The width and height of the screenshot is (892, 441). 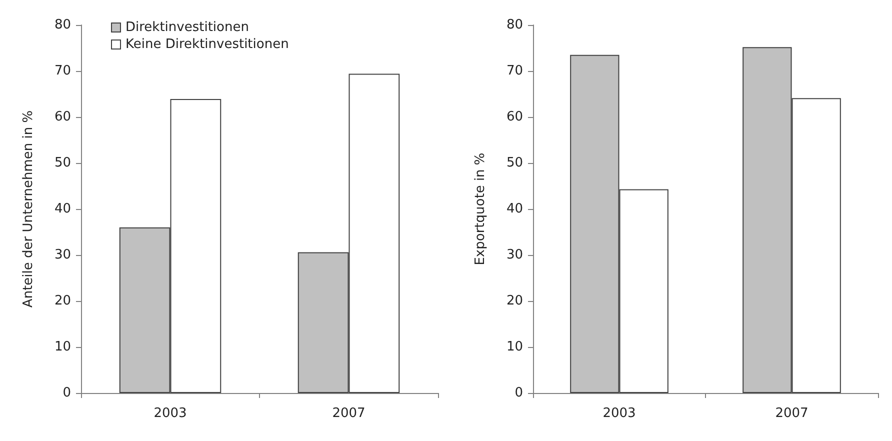 What do you see at coordinates (187, 27) in the screenshot?
I see `legend-label: Direktinvestitionen` at bounding box center [187, 27].